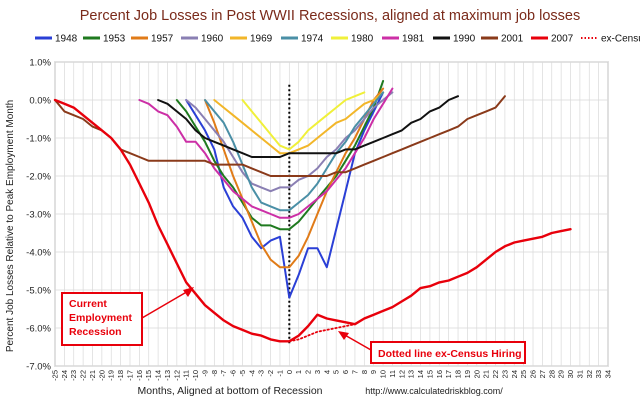  I want to click on y-tick-label: -5.0%, so click(38, 291).